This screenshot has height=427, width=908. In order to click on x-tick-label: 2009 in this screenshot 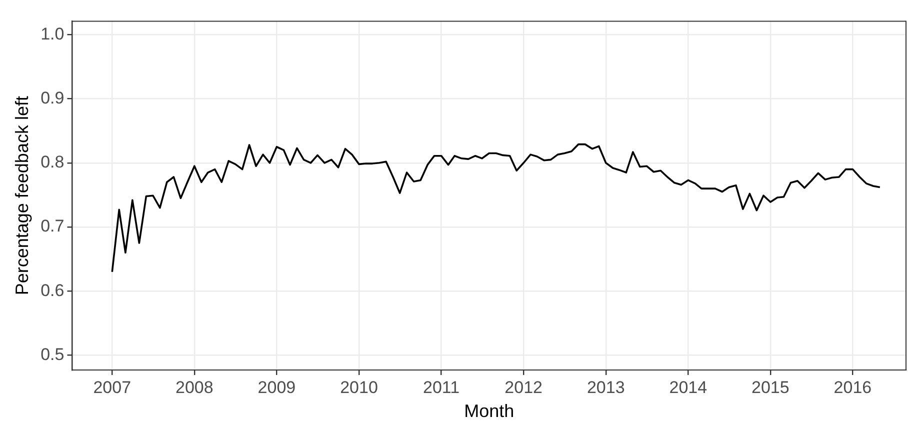, I will do `click(277, 387)`.